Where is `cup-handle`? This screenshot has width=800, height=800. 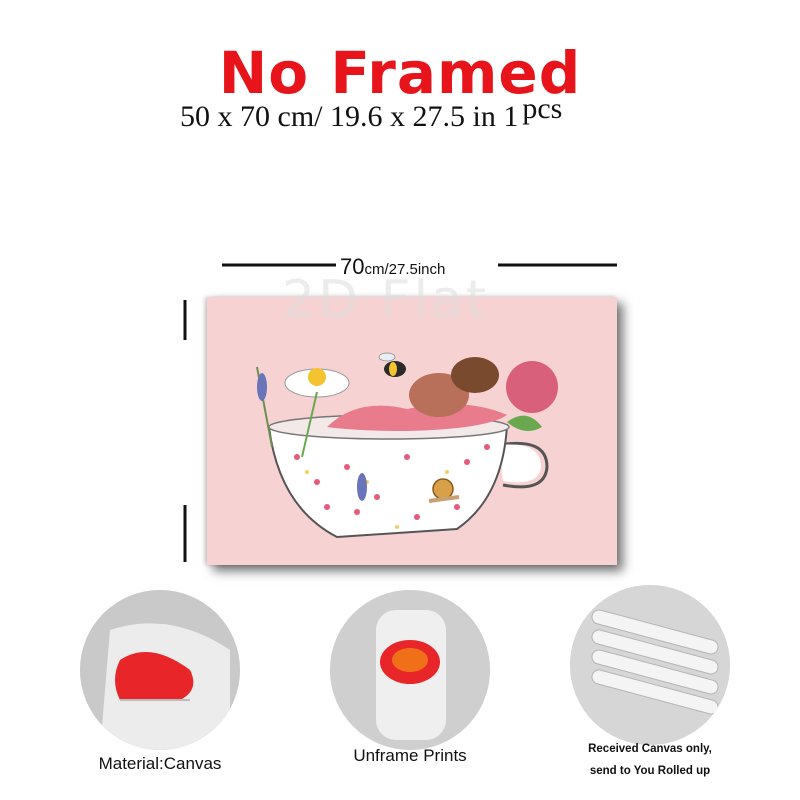
cup-handle is located at coordinates (523, 465).